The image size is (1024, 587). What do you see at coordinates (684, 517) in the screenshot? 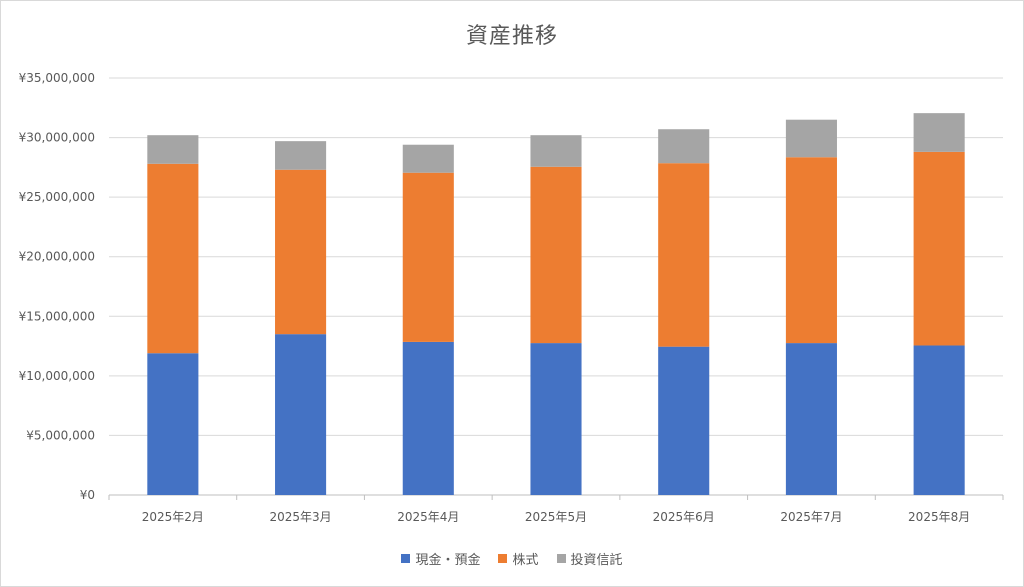
I see `x-tick-label: 2025年6月` at bounding box center [684, 517].